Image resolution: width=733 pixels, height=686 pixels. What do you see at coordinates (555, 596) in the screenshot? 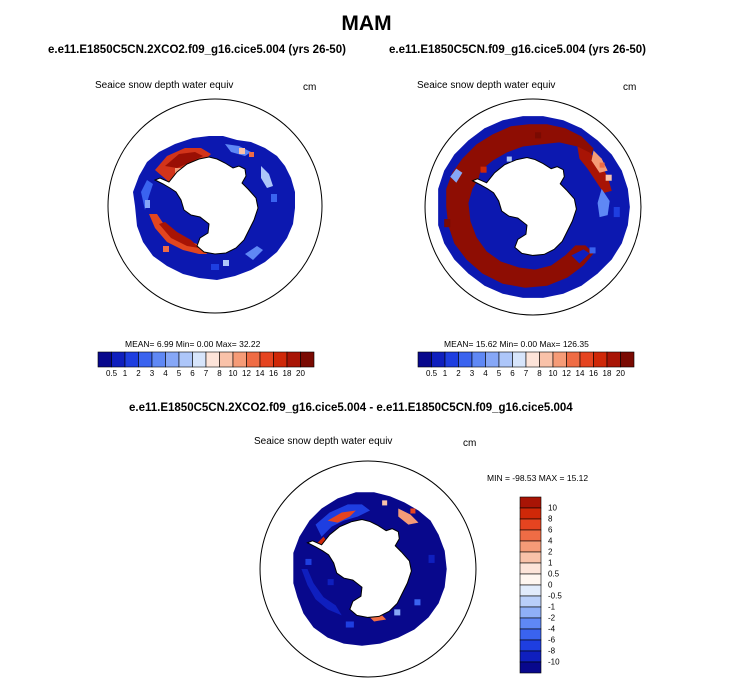
I see `colorbar-tick-label: -0.5` at bounding box center [555, 596].